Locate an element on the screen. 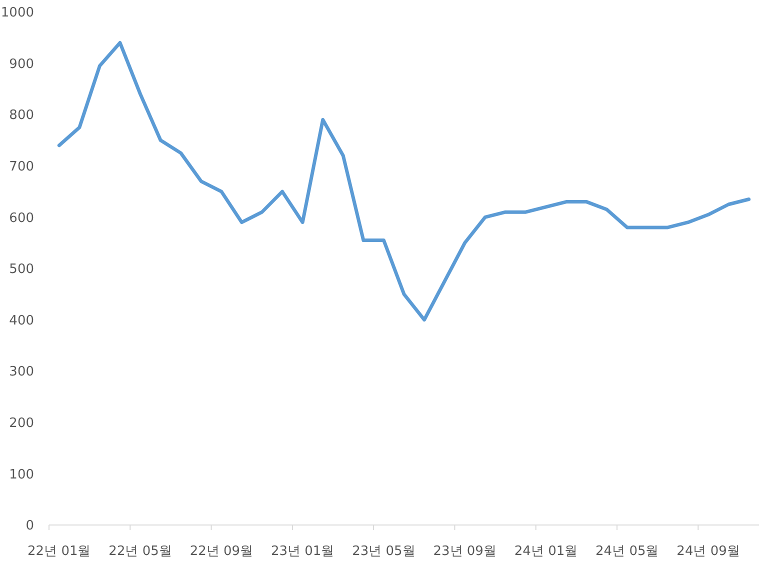 The height and width of the screenshot is (569, 778). y-tick-label: 500 is located at coordinates (21, 270).